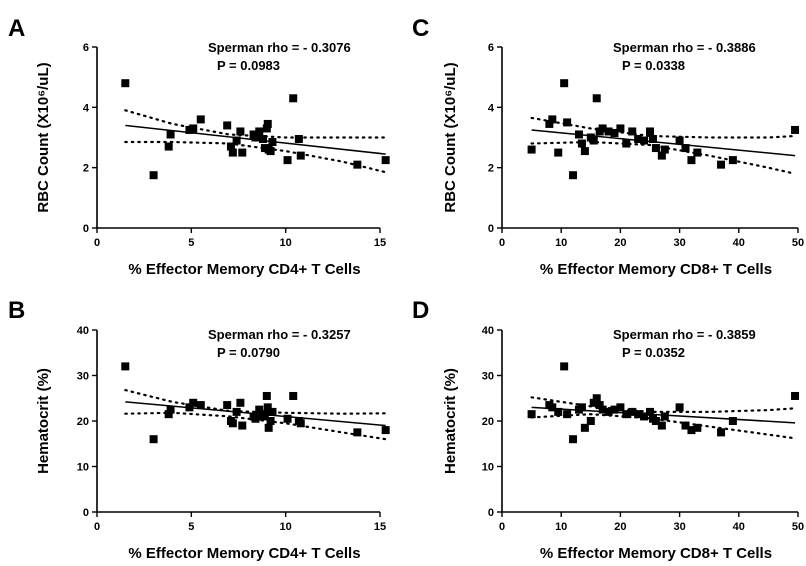  I want to click on y-tick-label: 40, so click(83, 331).